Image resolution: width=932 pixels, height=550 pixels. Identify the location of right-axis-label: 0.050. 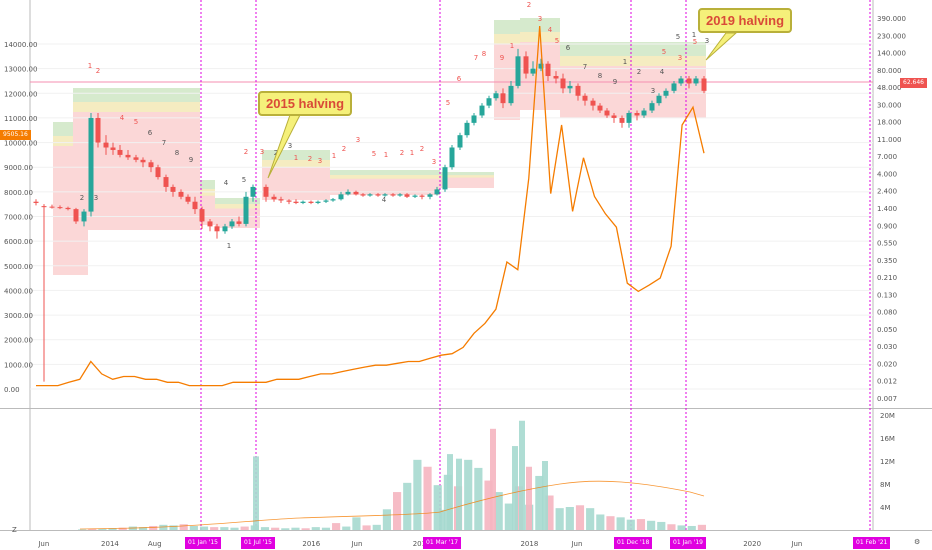
(887, 330).